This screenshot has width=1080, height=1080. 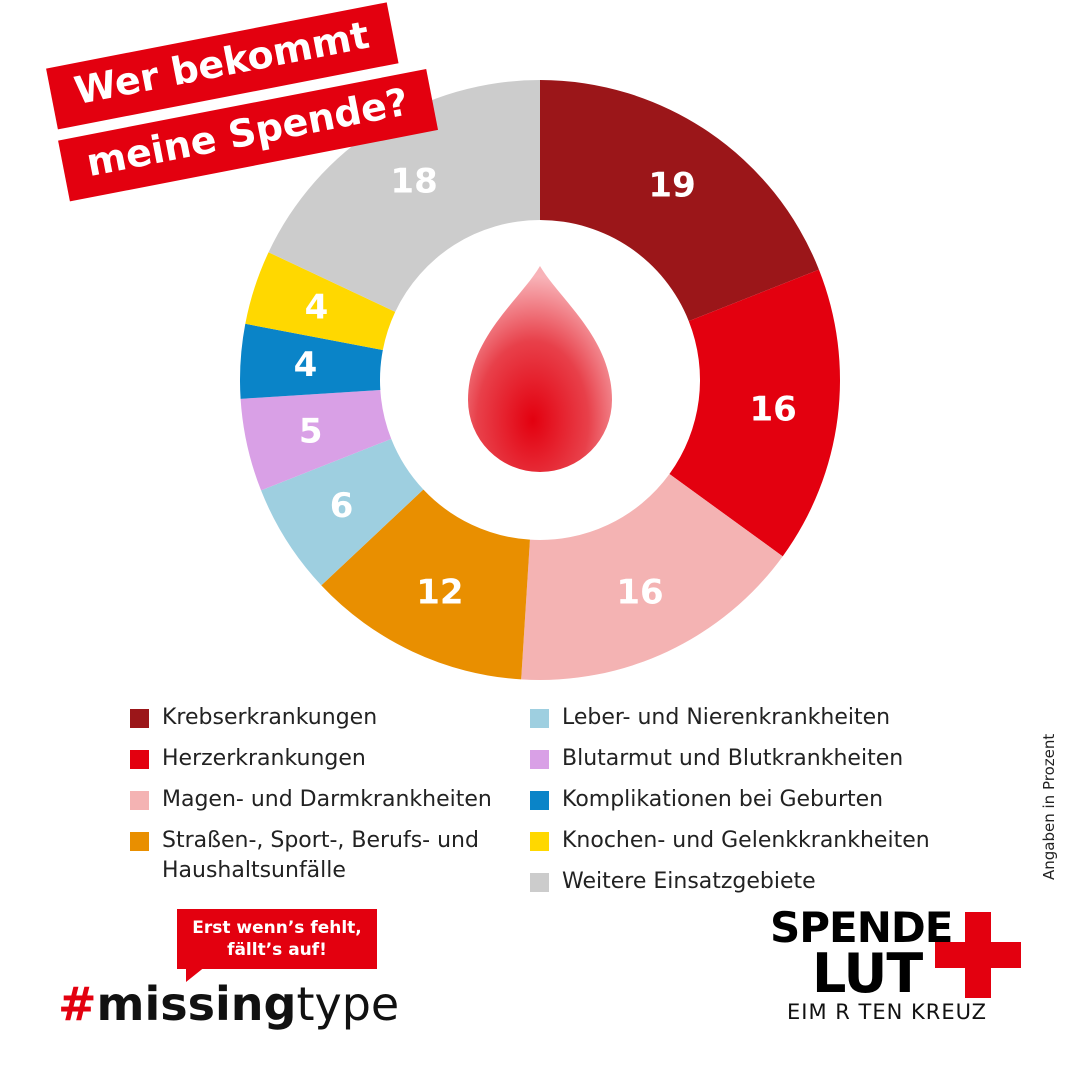 I want to click on legend-item: Weitere Einsatzgebiete, so click(x=740, y=882).